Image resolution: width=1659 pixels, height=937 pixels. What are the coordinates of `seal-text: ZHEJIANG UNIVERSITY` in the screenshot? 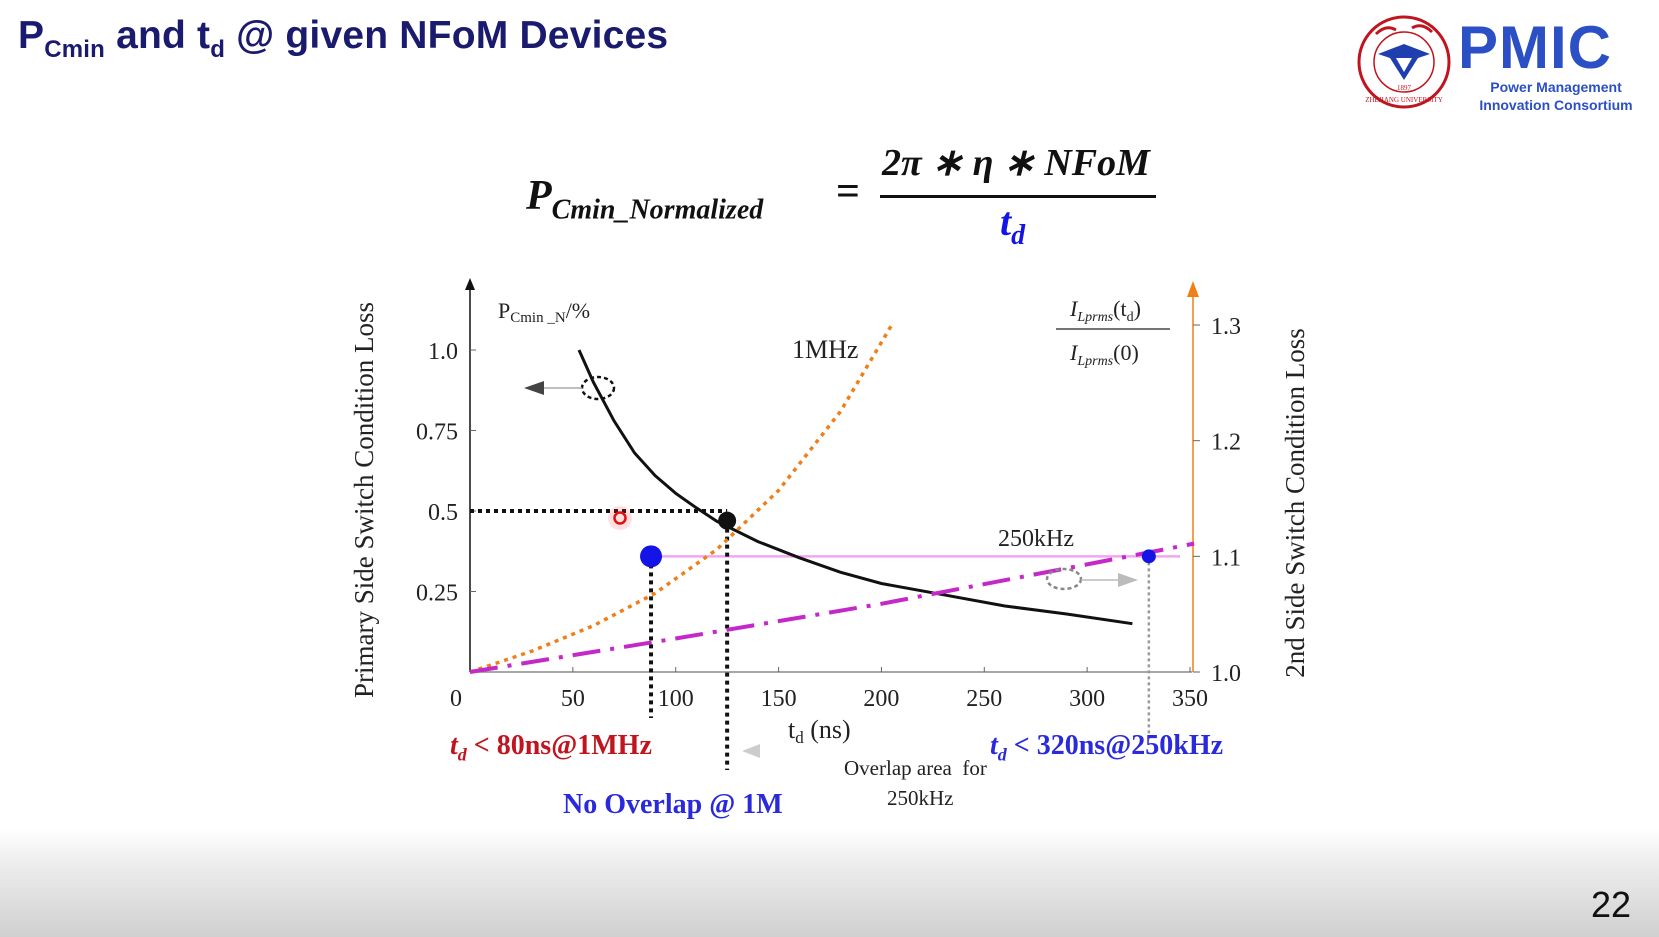 It's located at (1404, 100).